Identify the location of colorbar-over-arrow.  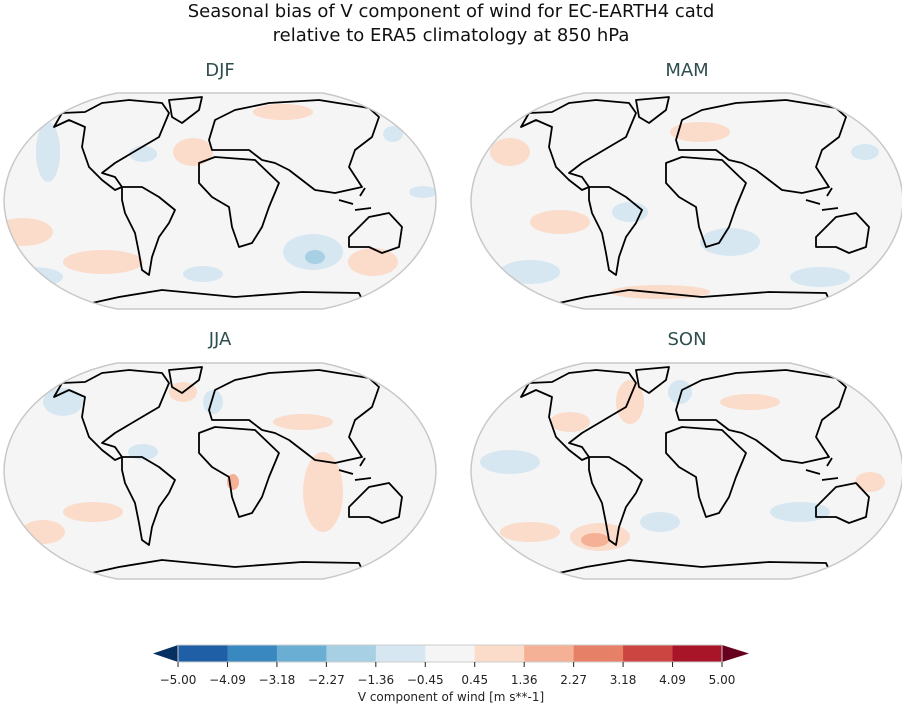
(735, 653).